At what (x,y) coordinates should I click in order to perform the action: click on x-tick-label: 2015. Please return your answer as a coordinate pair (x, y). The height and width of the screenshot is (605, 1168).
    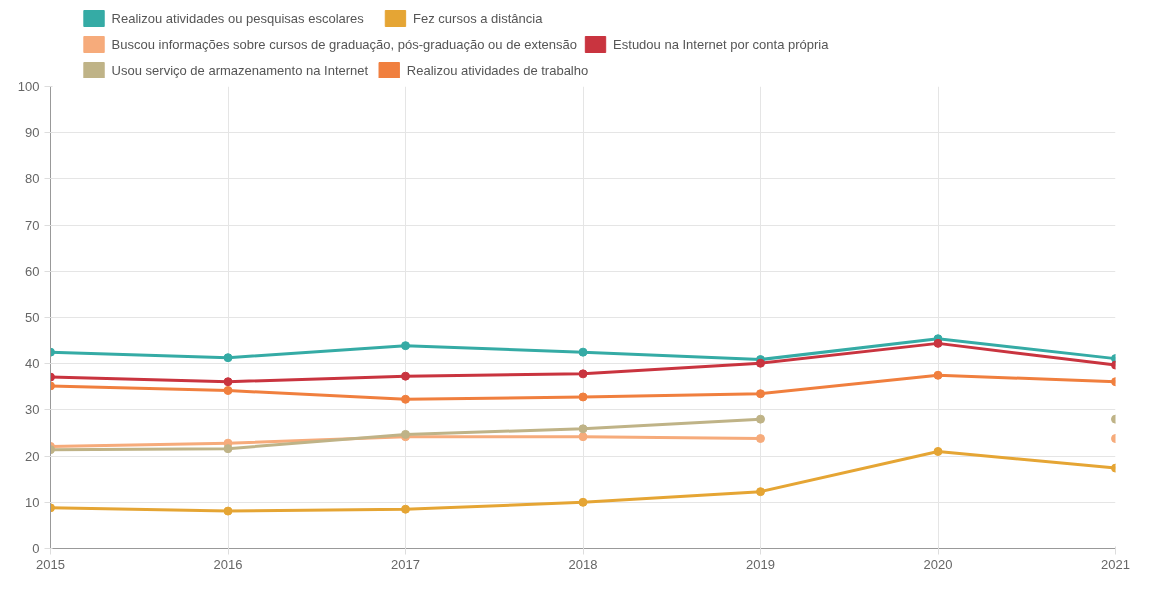
    Looking at the image, I should click on (50, 564).